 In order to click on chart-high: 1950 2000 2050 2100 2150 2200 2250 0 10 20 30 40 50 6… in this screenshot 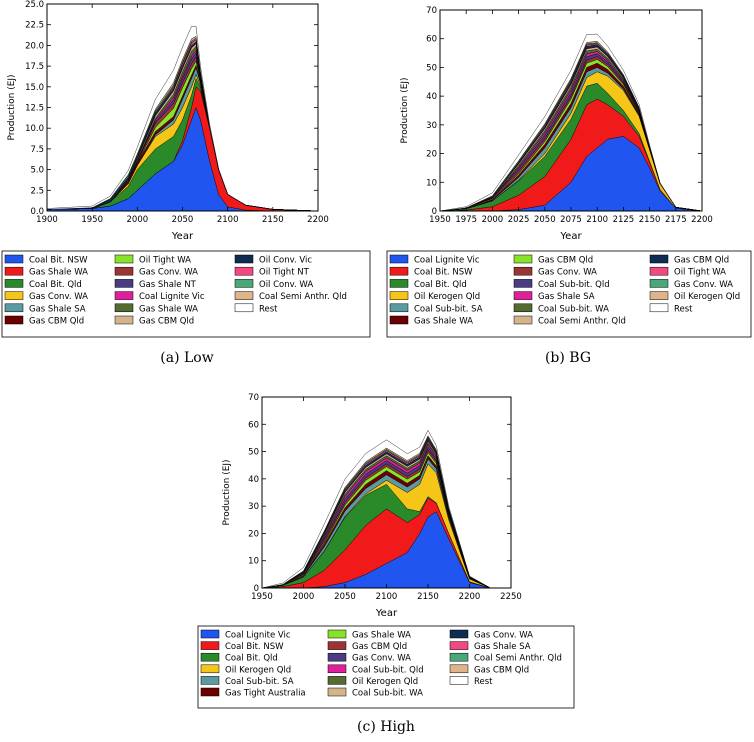, I will do `click(372, 506)`.